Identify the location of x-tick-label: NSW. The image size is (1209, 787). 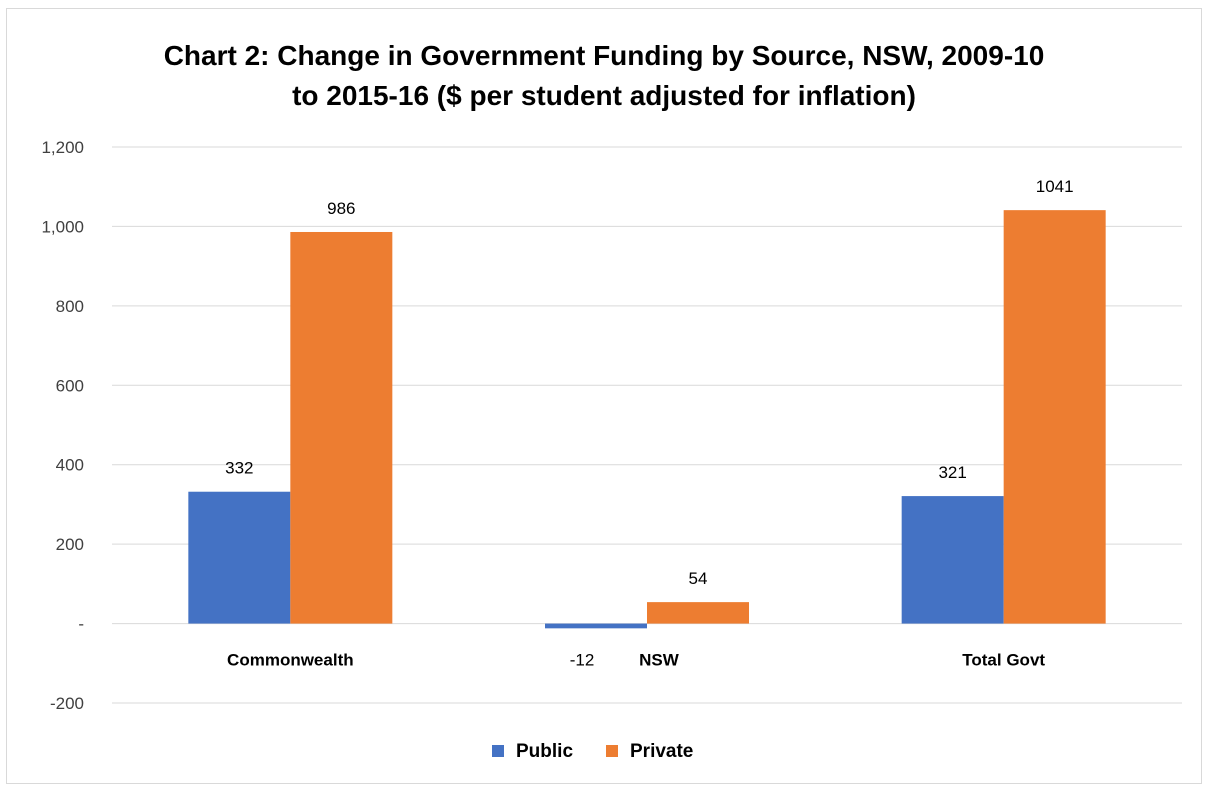
(659, 660).